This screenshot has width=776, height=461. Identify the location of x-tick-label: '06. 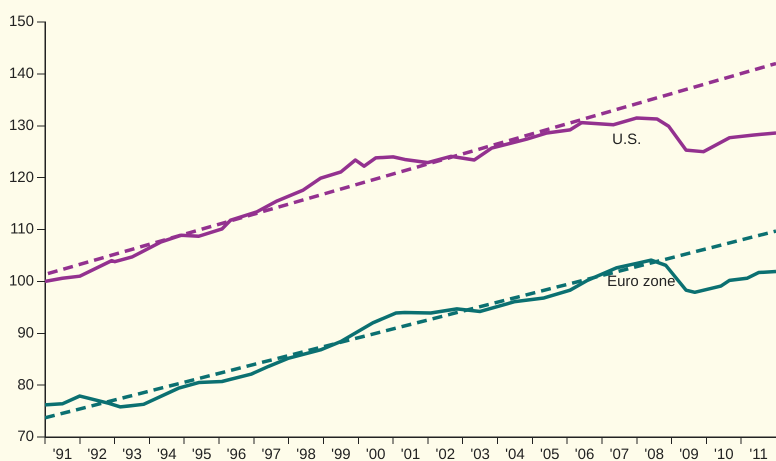
(584, 453).